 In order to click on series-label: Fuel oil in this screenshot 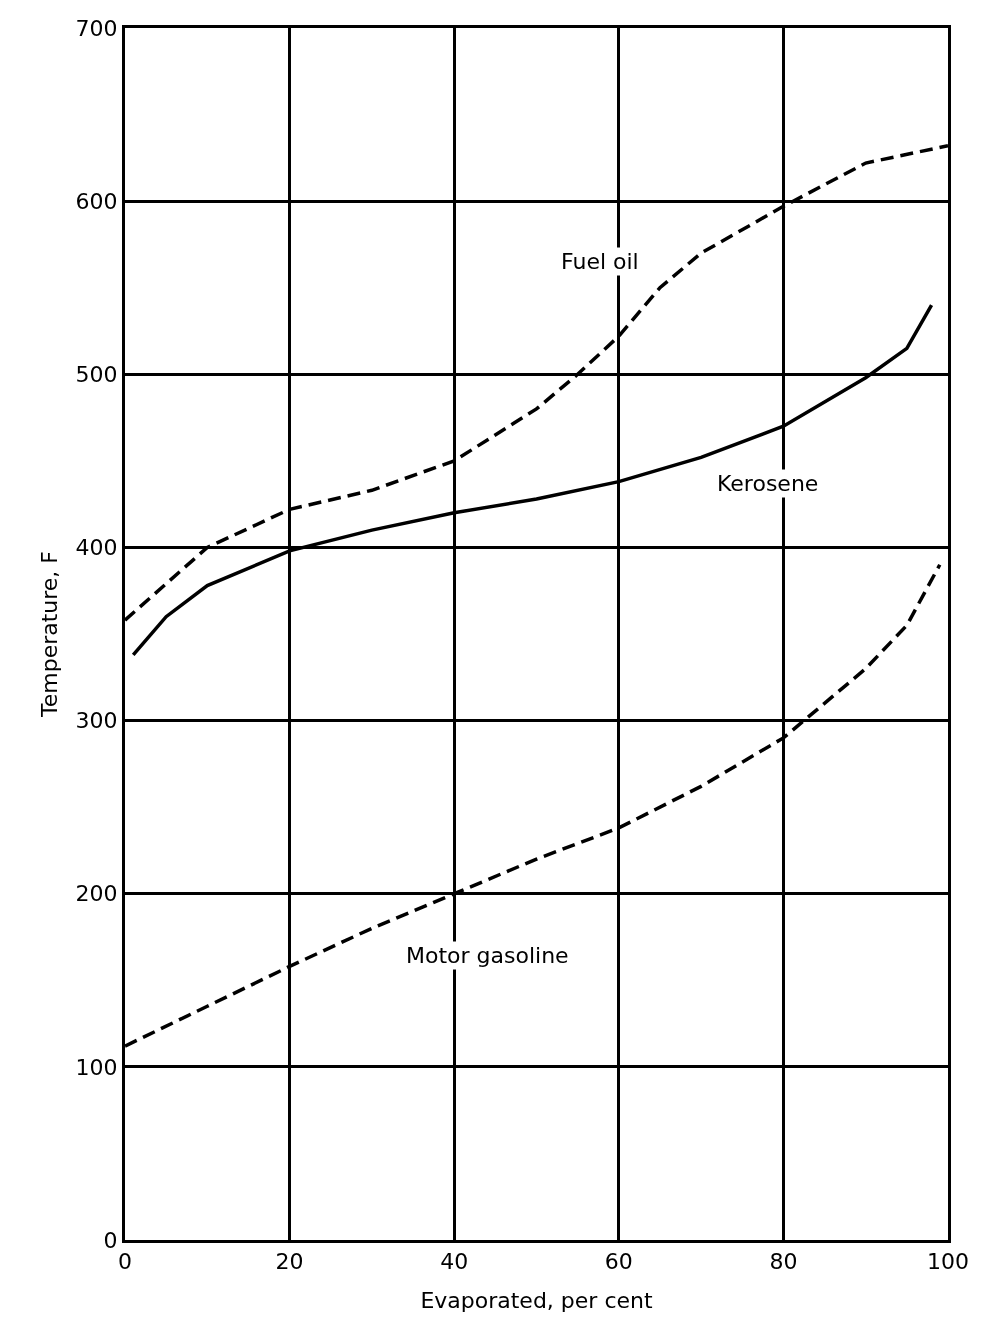, I will do `click(600, 261)`.